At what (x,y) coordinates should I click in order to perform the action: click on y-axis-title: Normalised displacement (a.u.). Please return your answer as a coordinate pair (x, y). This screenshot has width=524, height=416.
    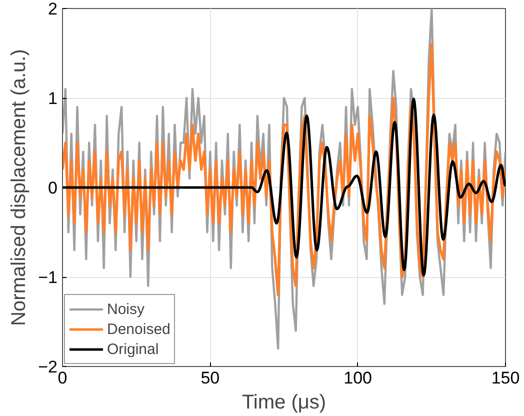
    Looking at the image, I should click on (19, 187).